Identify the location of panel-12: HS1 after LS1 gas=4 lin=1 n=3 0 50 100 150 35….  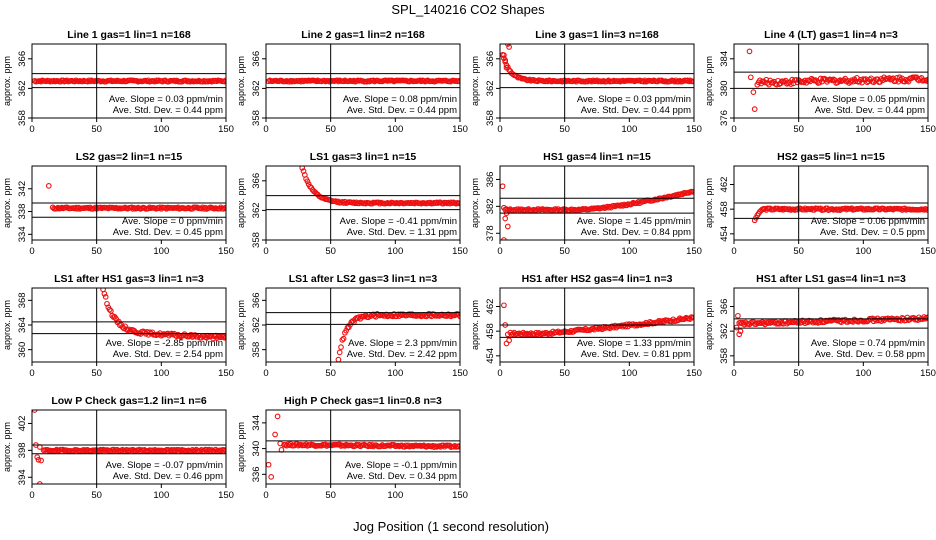
(820, 326).